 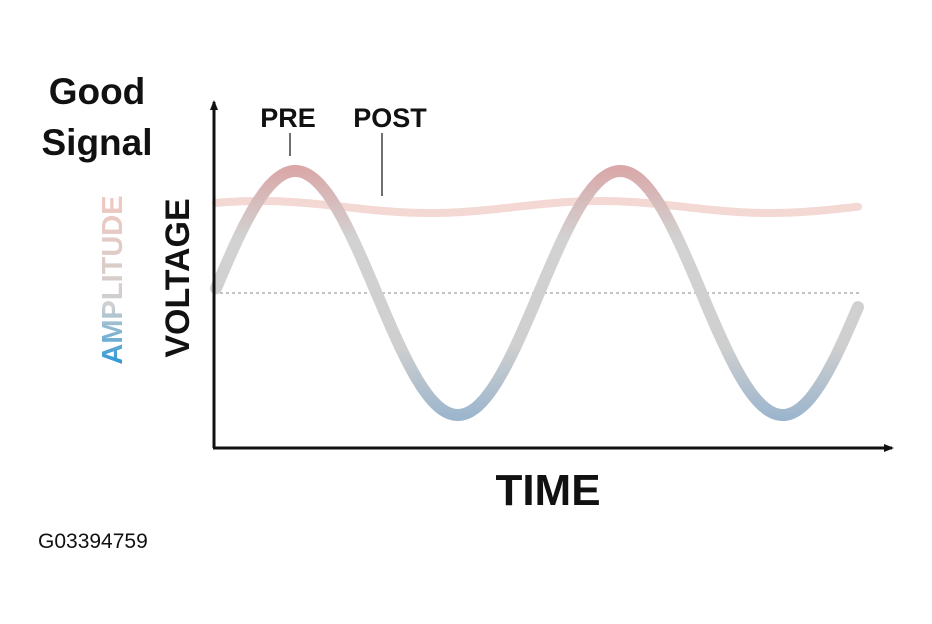 What do you see at coordinates (96, 142) in the screenshot?
I see `title-line: Signal` at bounding box center [96, 142].